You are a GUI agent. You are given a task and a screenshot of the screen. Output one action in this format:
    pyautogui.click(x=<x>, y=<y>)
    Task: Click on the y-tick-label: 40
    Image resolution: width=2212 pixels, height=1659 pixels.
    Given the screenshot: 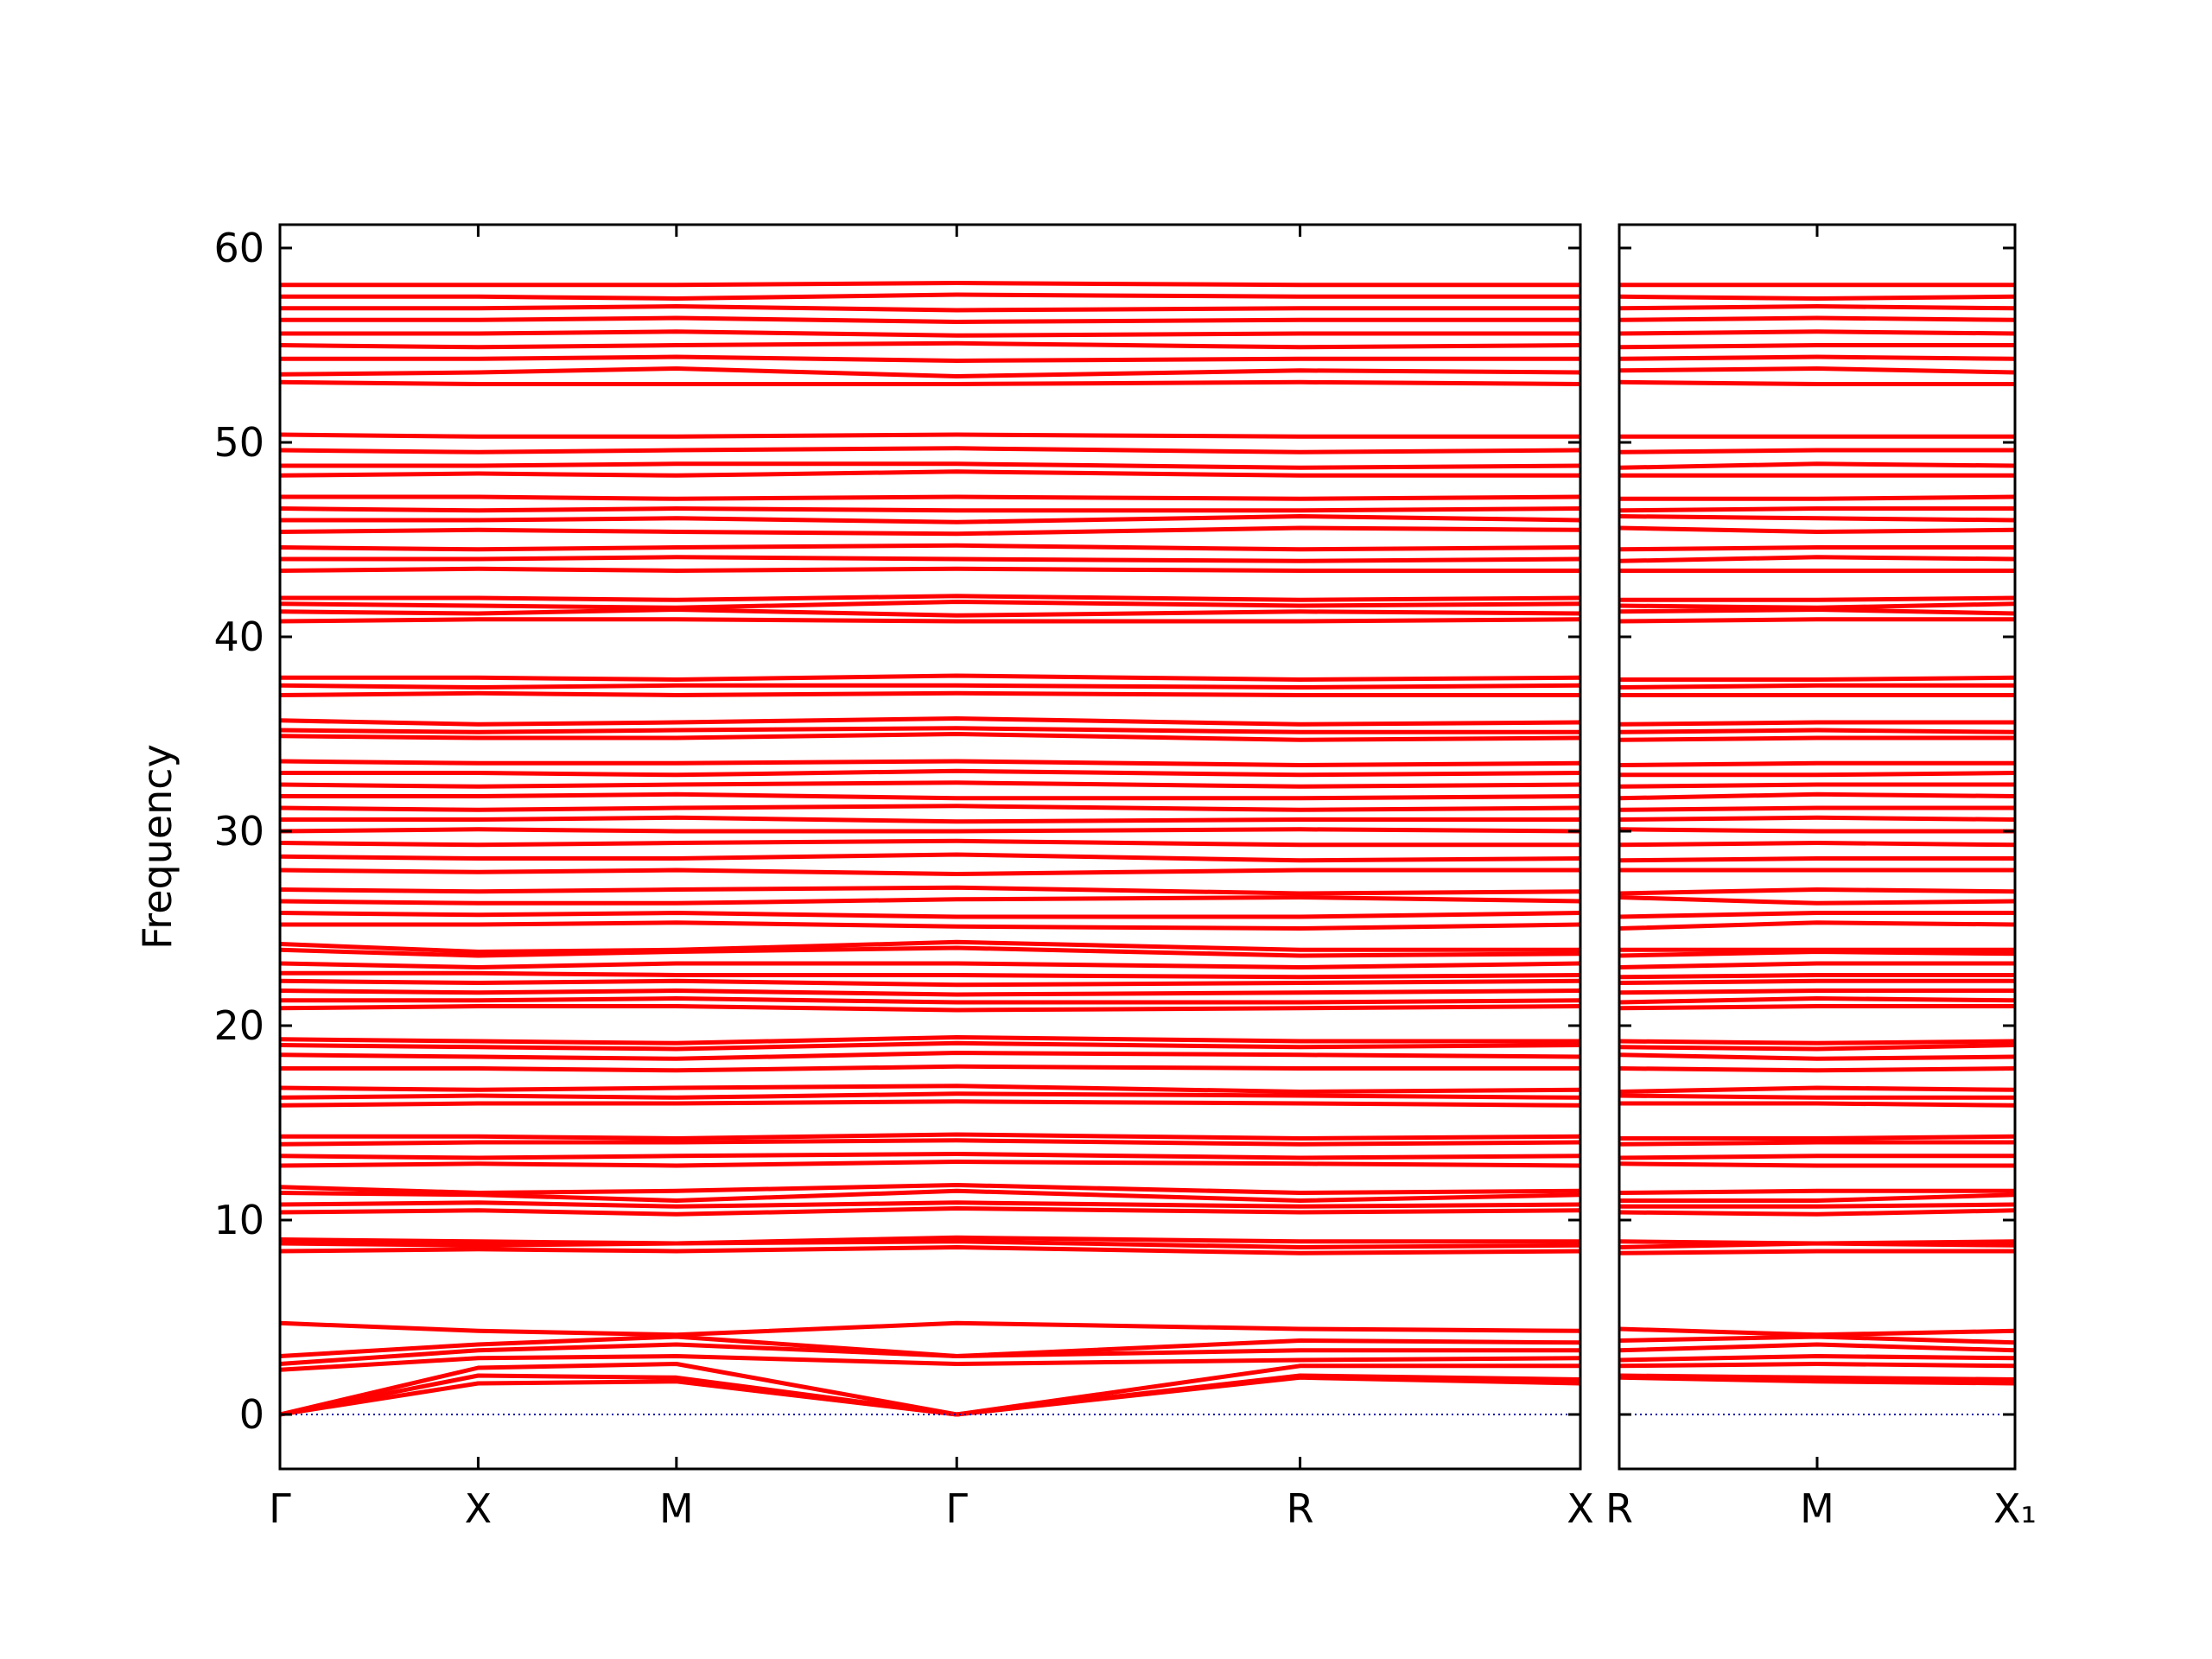 What is the action you would take?
    pyautogui.click(x=238, y=636)
    